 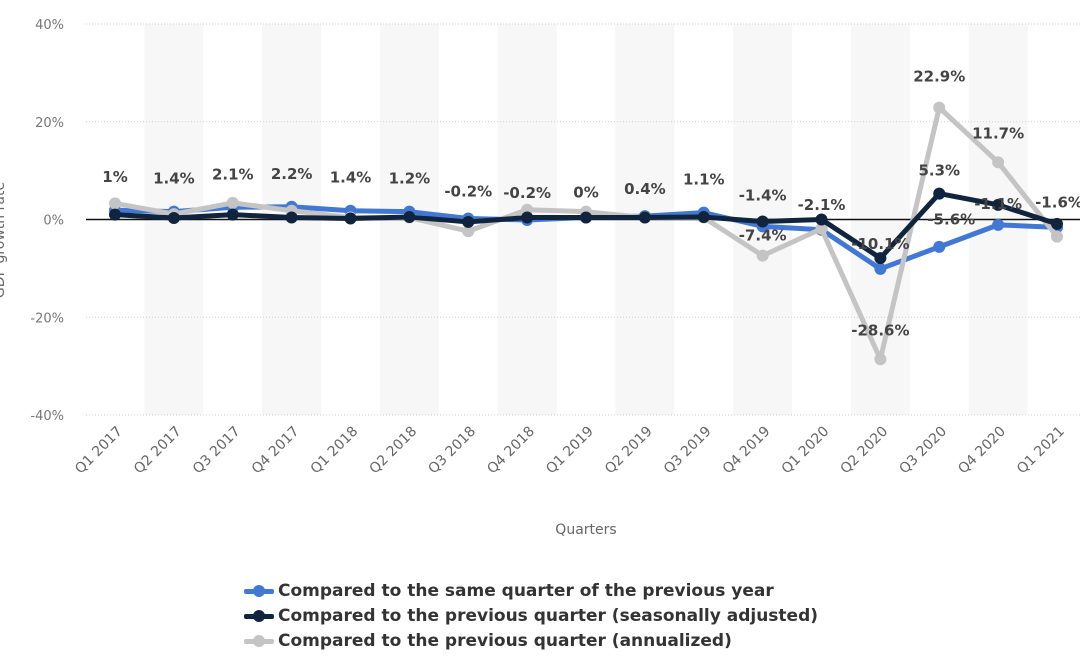 I want to click on data-label: -1.4%, so click(x=763, y=195).